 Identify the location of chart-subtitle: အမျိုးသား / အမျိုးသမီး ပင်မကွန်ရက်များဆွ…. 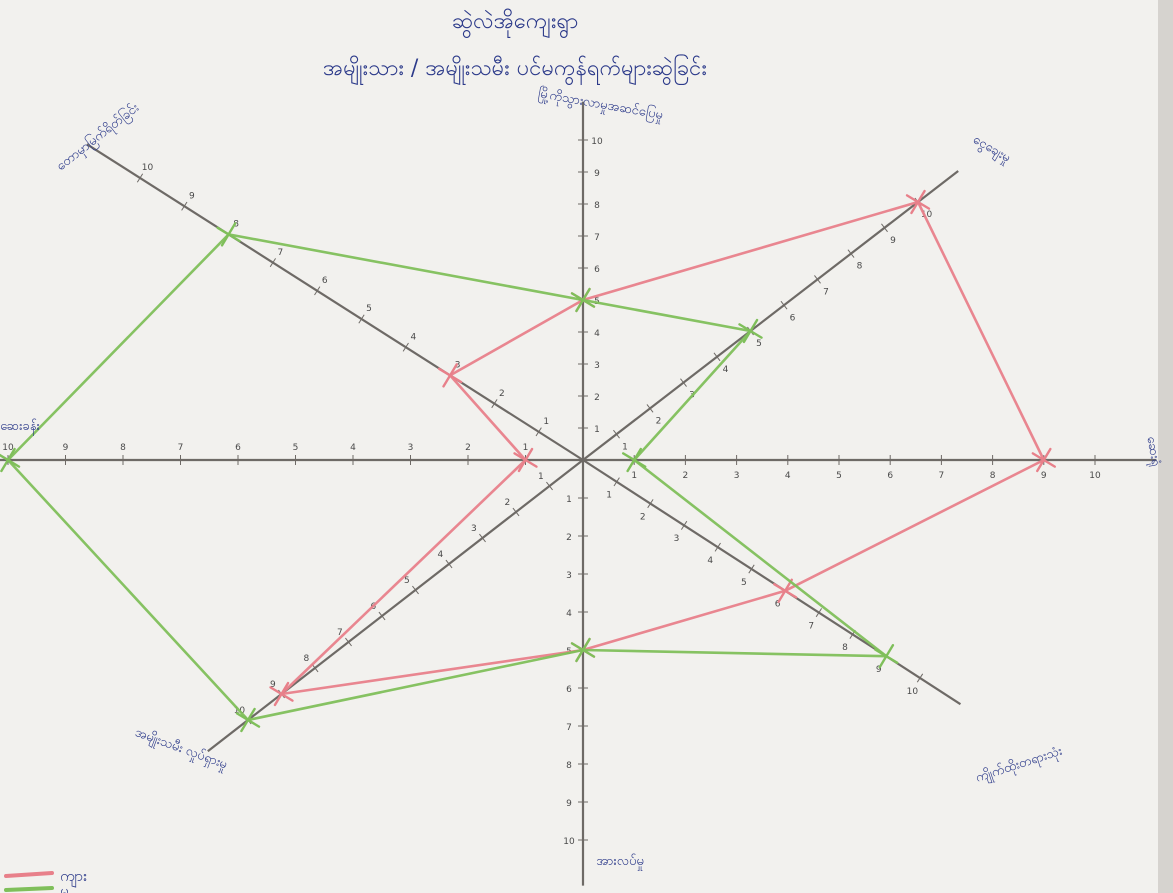
(515, 70).